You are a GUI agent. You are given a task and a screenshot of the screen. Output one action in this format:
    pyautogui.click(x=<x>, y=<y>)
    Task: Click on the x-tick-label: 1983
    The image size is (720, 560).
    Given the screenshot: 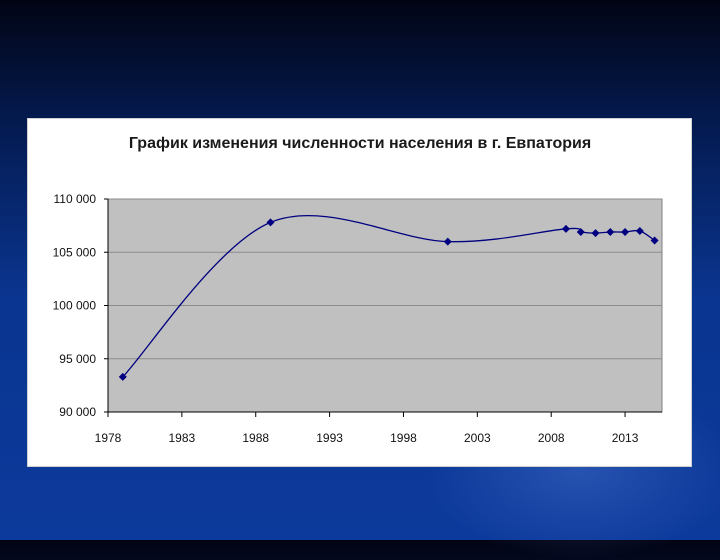 What is the action you would take?
    pyautogui.click(x=182, y=438)
    